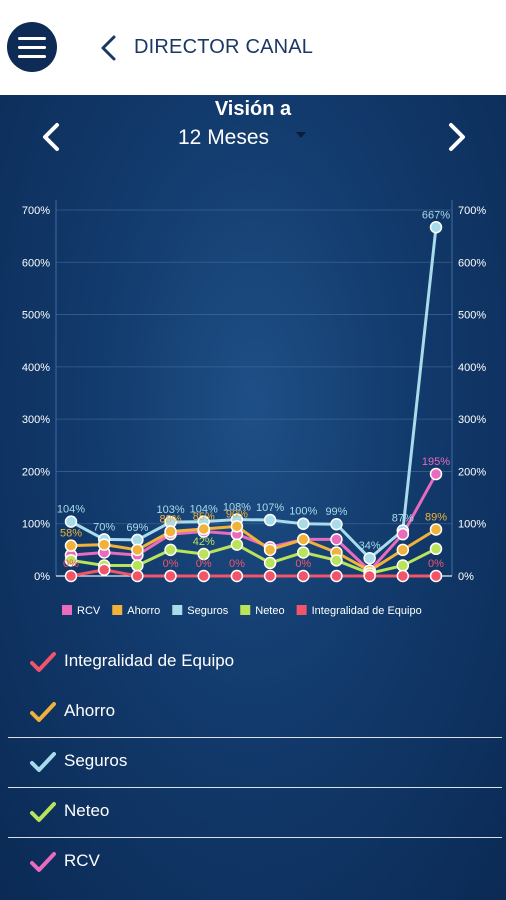 The width and height of the screenshot is (506, 900). Describe the element at coordinates (71, 534) in the screenshot. I see `data-label: 58%` at that location.